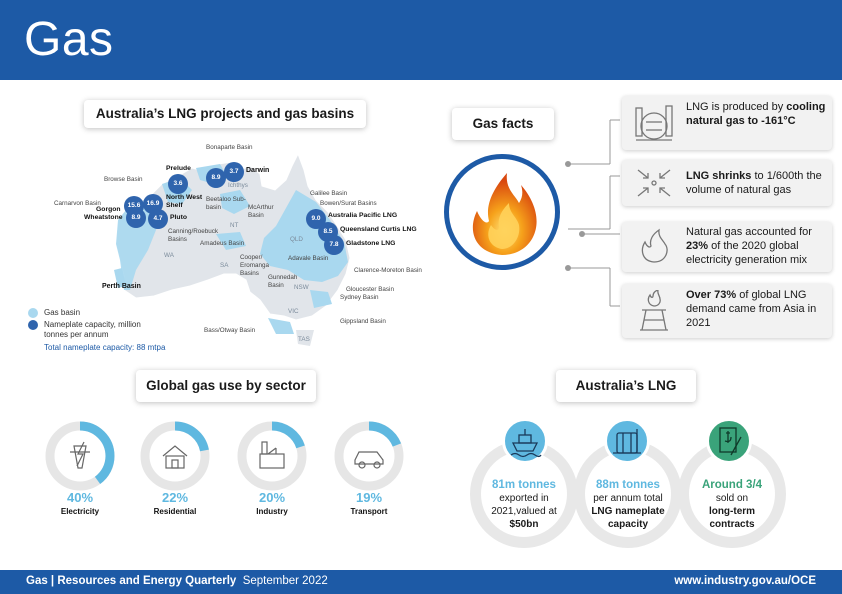 The width and height of the screenshot is (842, 594). I want to click on map-state-label: NSW, so click(301, 287).